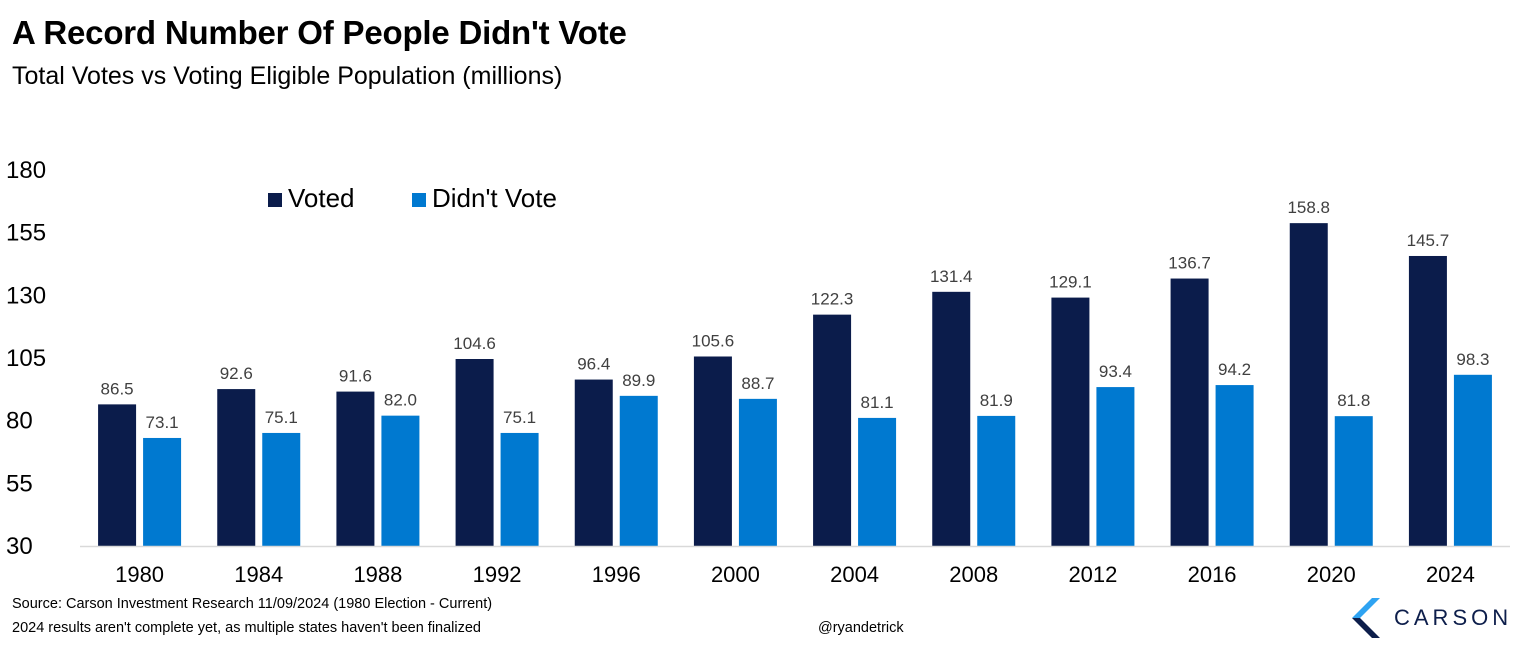 The image size is (1524, 647). What do you see at coordinates (877, 402) in the screenshot?
I see `data-label-didnt-vote: 81.1` at bounding box center [877, 402].